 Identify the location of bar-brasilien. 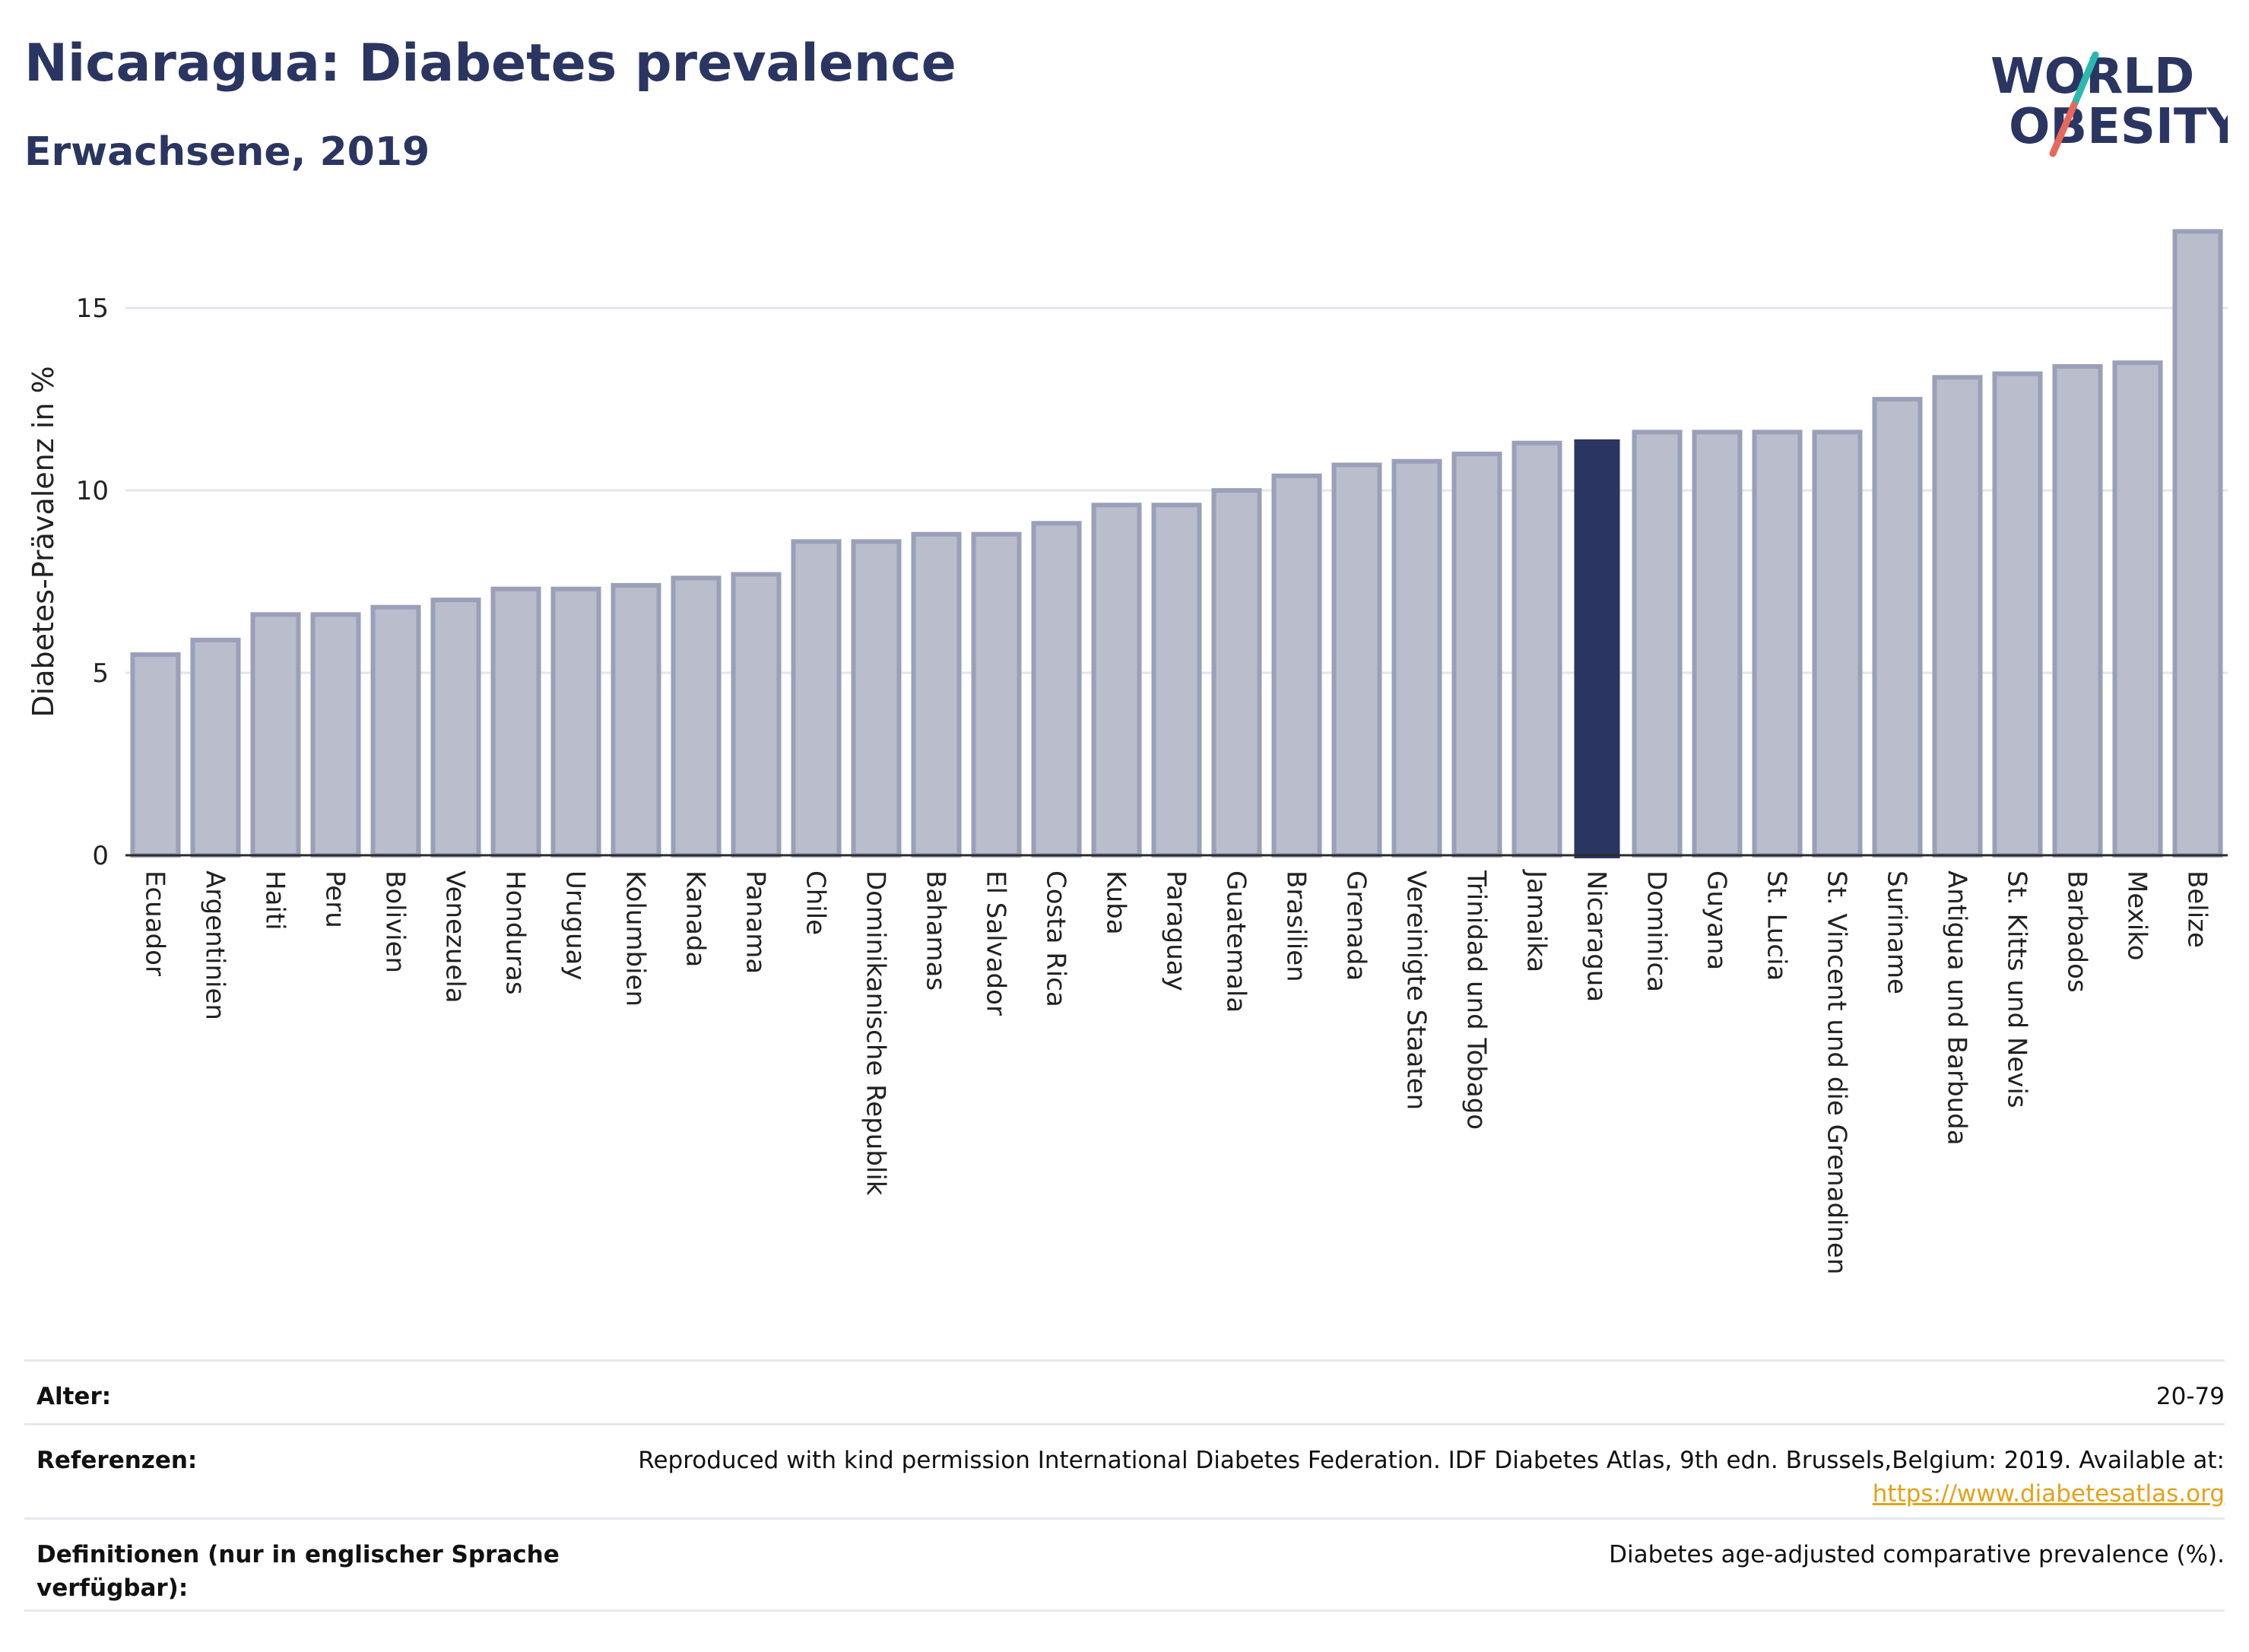
(1296, 665).